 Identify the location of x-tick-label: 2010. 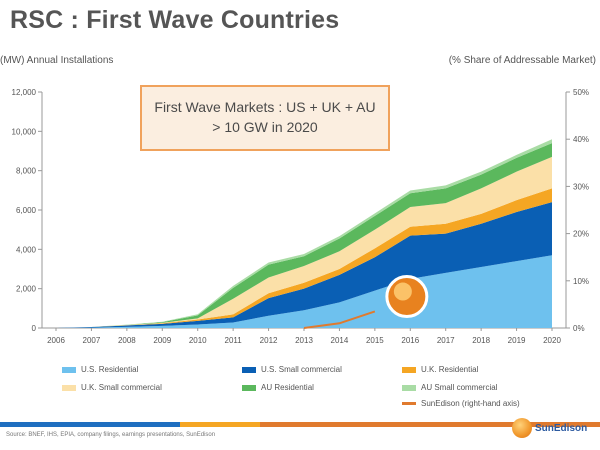
(198, 340).